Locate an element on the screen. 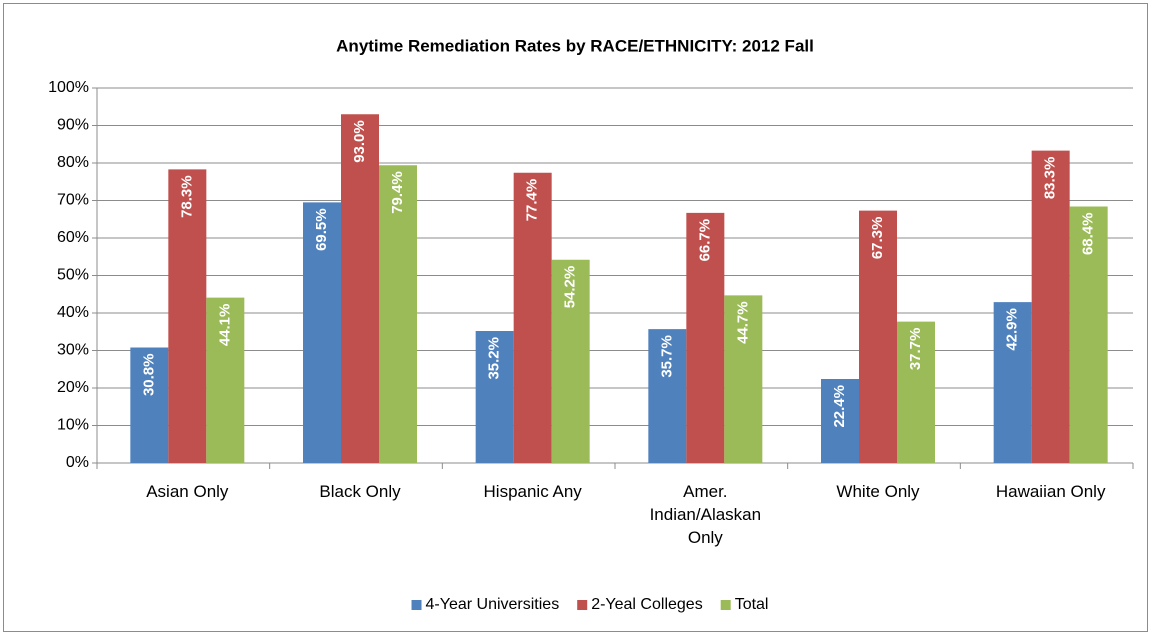 The width and height of the screenshot is (1151, 635). x-tick-label: Asian Only is located at coordinates (187, 491).